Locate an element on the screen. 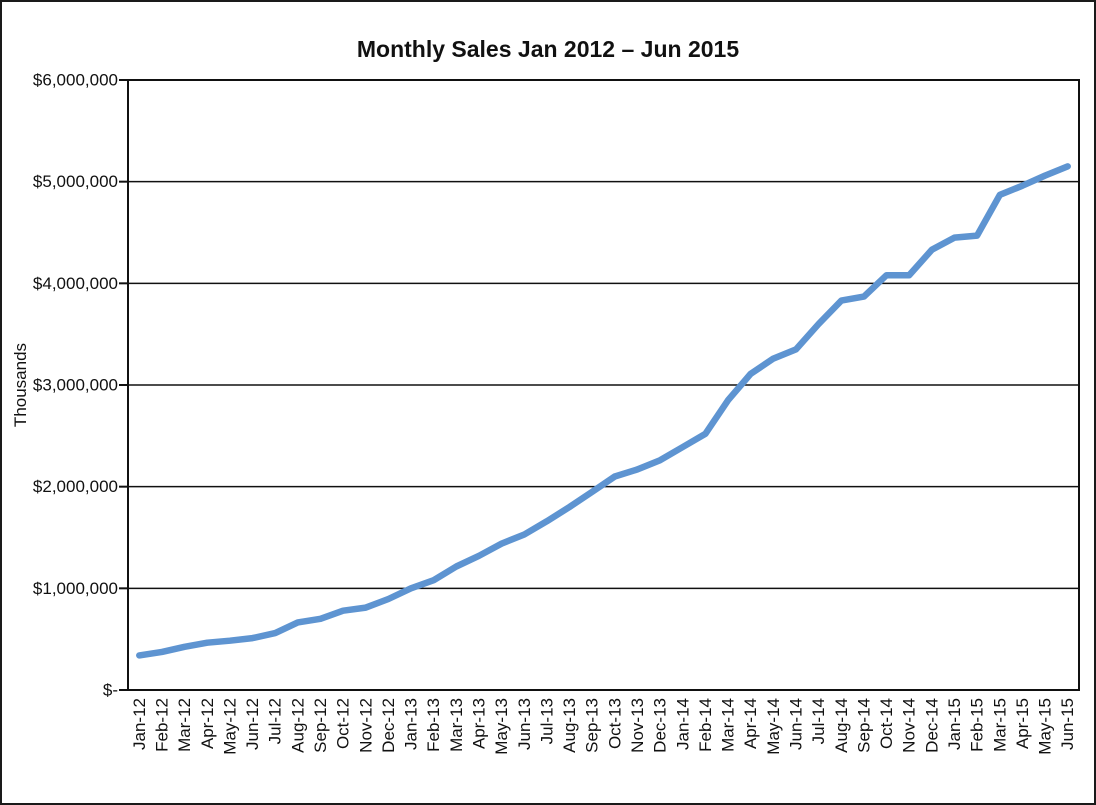 This screenshot has width=1096, height=805. x-tick-label: Jun-12 is located at coordinates (252, 724).